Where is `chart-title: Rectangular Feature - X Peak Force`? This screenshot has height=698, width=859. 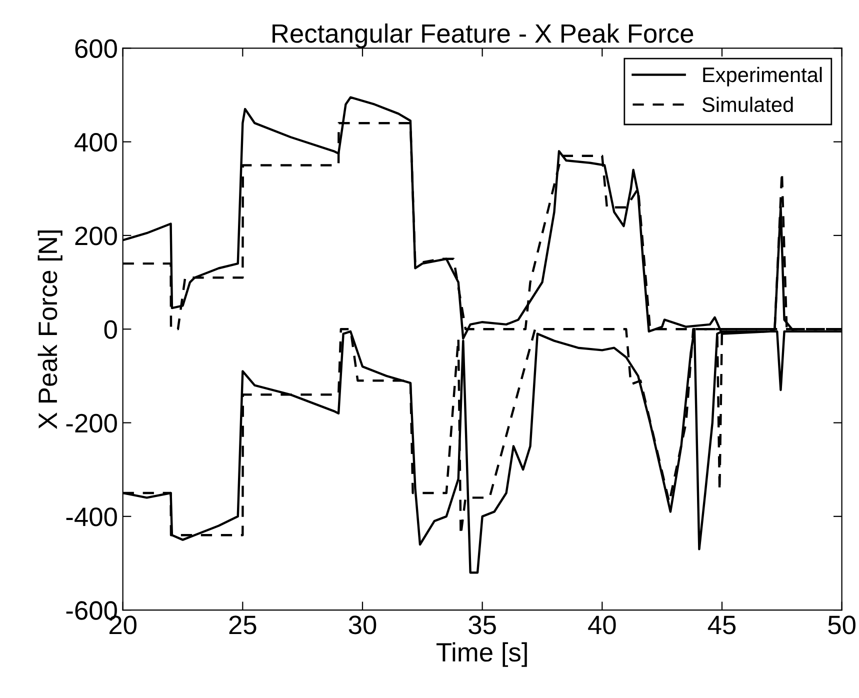 chart-title: Rectangular Feature - X Peak Force is located at coordinates (483, 35).